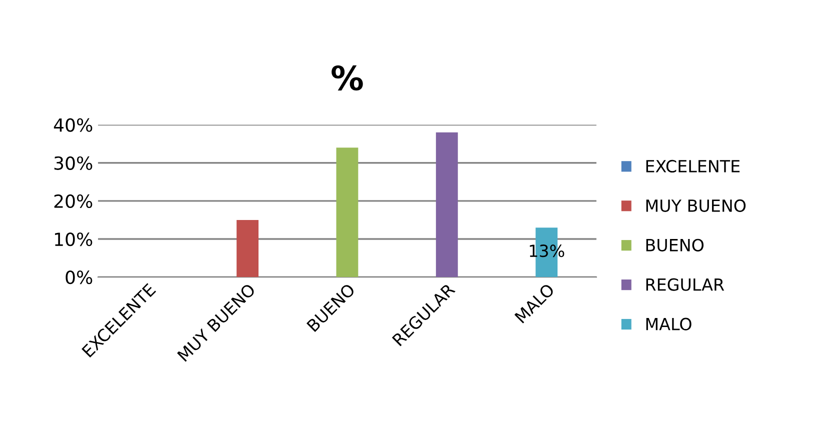 The width and height of the screenshot is (817, 423). Describe the element at coordinates (347, 78) in the screenshot. I see `chart-title: %` at that location.